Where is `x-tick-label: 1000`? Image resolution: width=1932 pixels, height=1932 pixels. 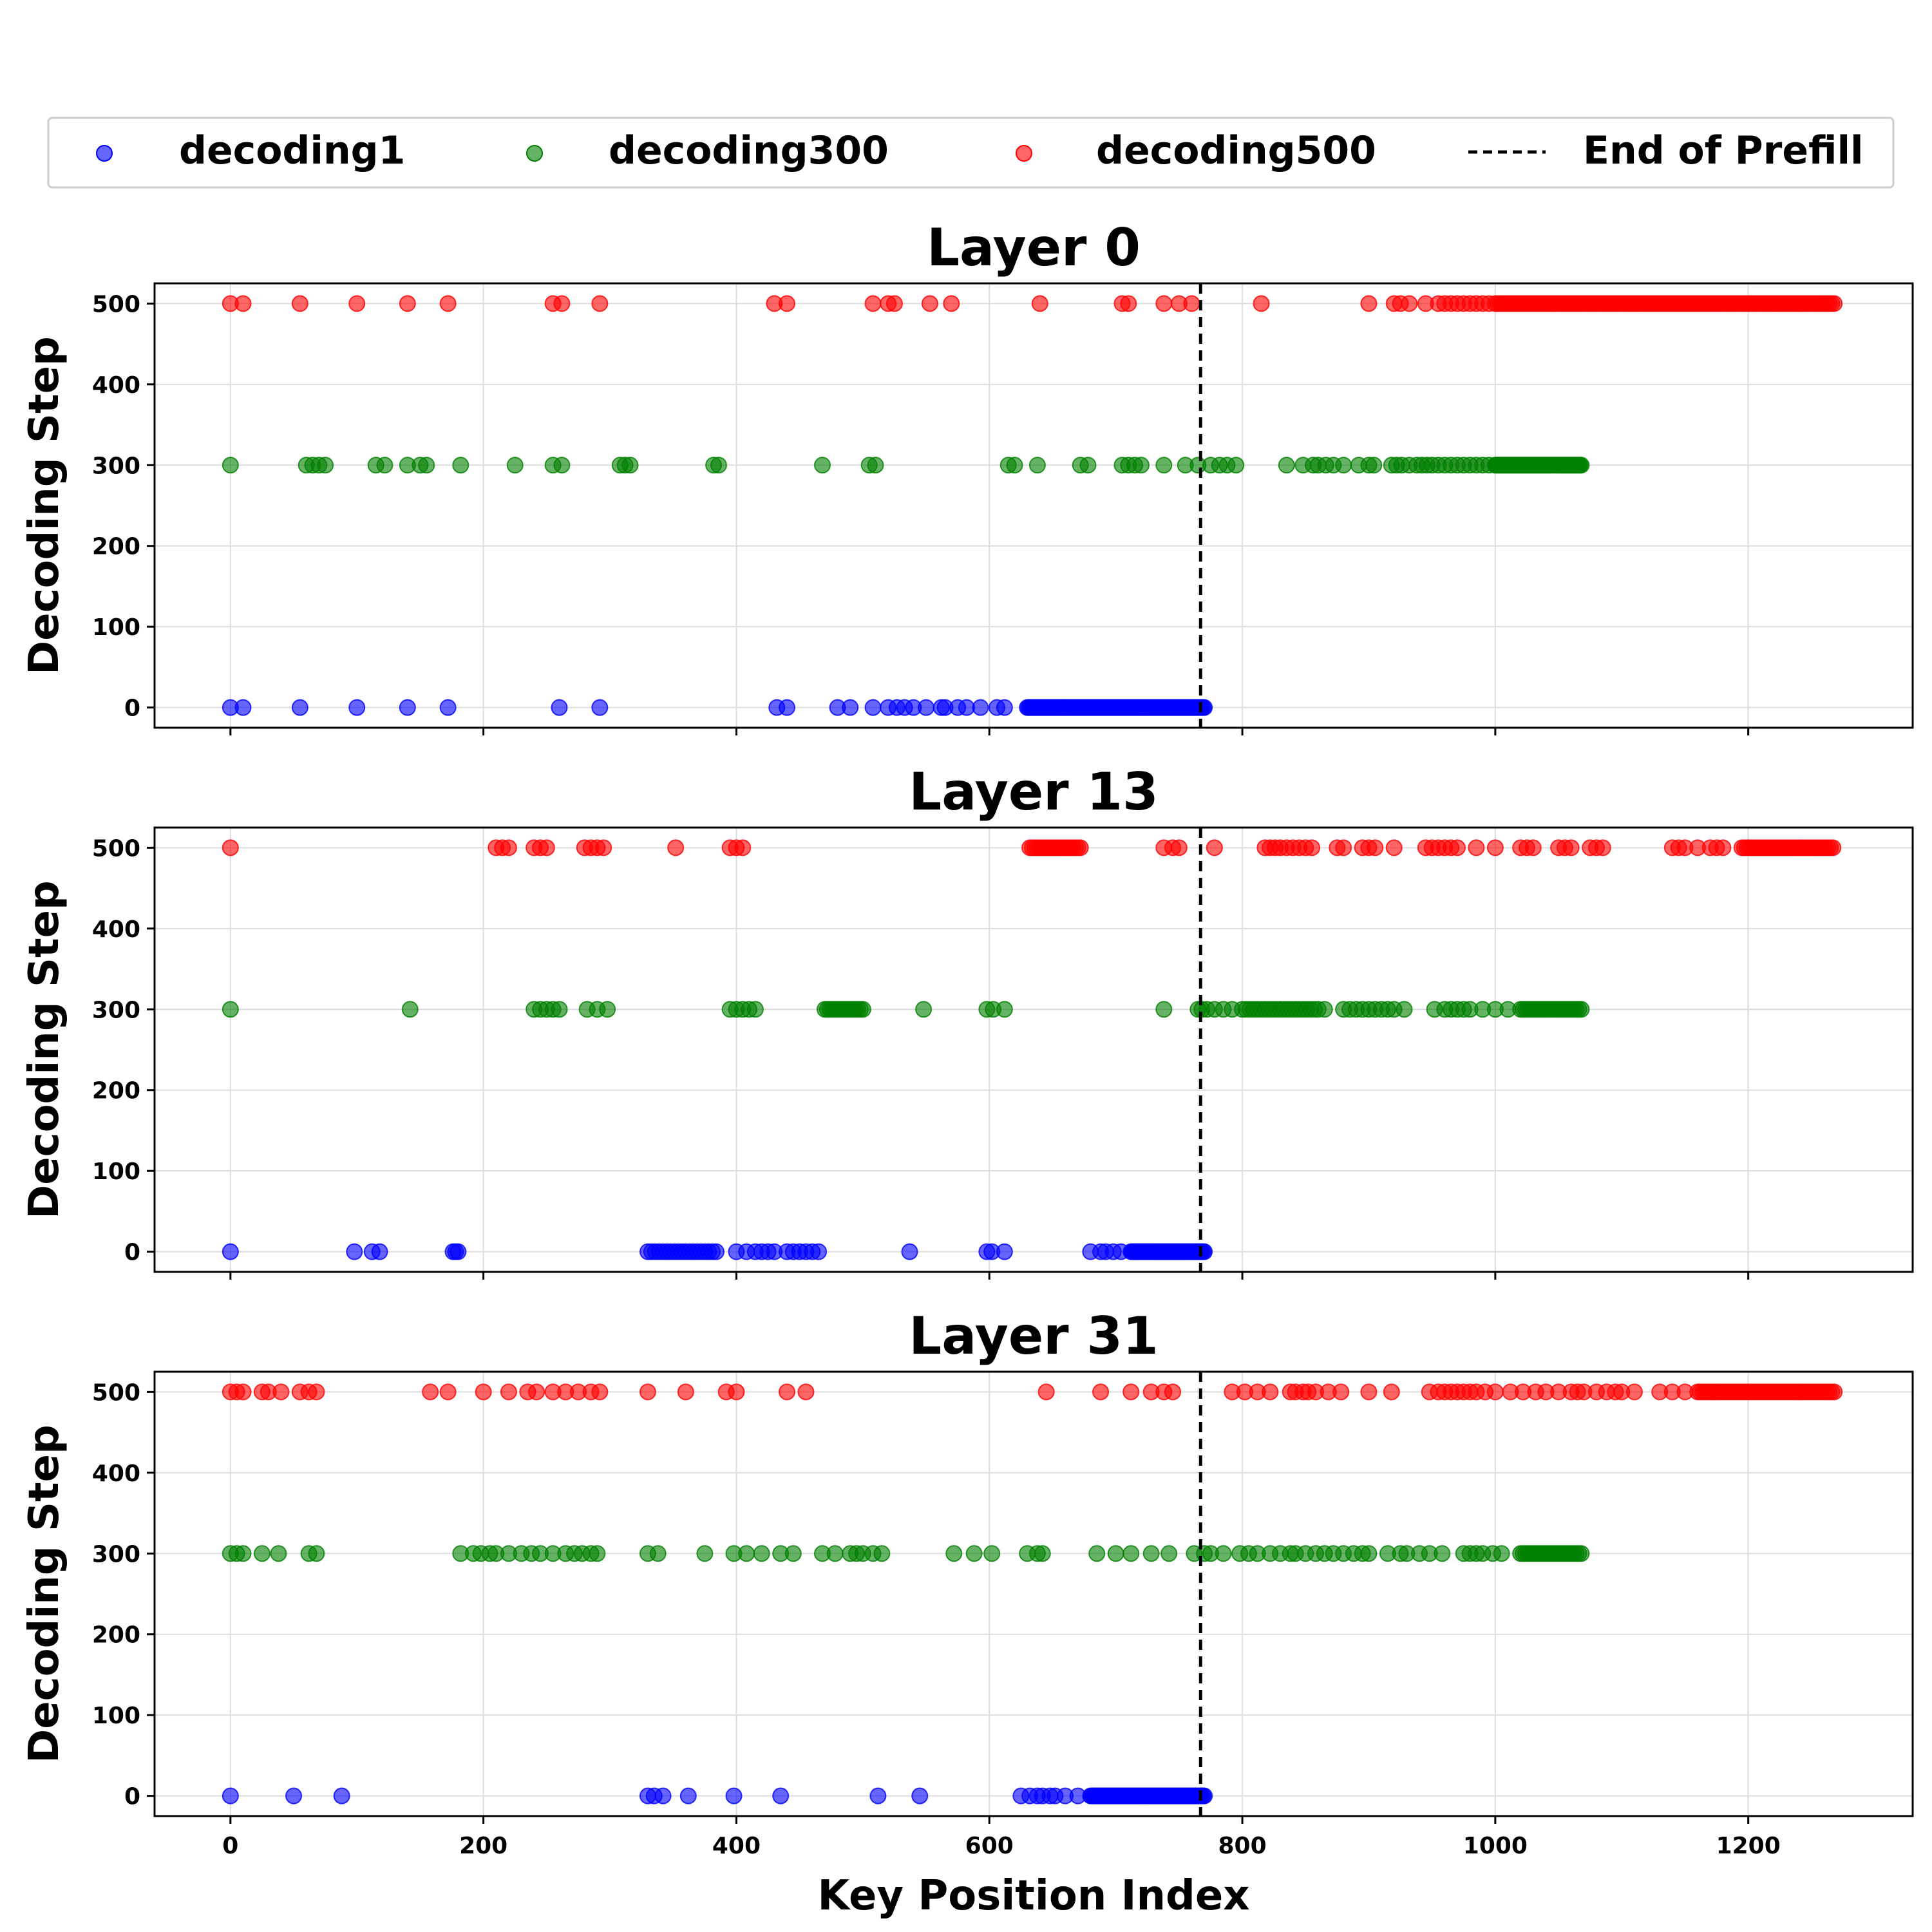
x-tick-label: 1000 is located at coordinates (1496, 1846).